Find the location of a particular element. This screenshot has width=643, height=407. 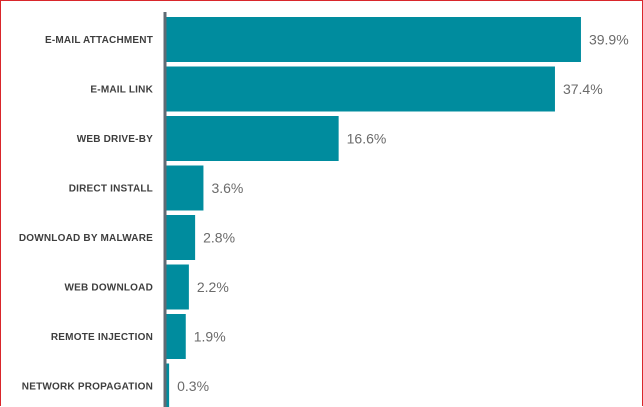

bar-e-mail-attachment is located at coordinates (373, 39).